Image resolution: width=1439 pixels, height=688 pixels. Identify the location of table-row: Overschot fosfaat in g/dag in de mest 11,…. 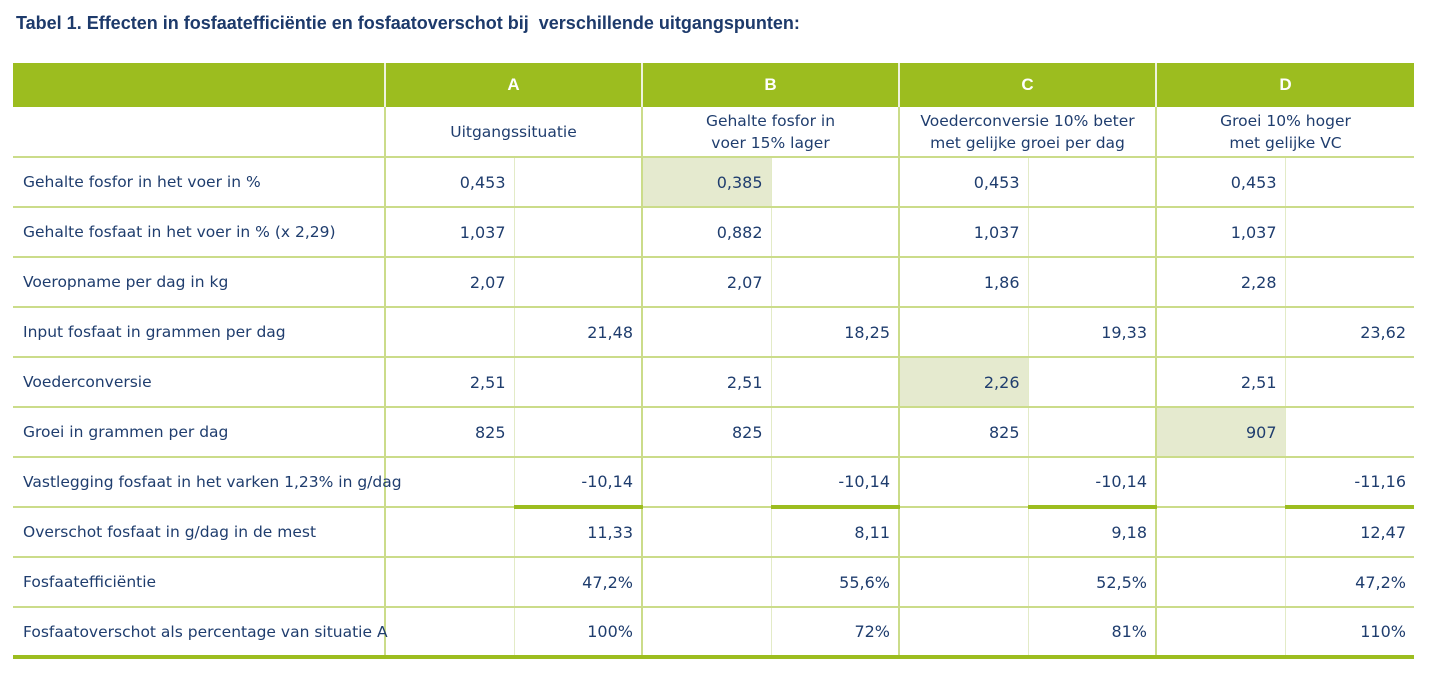
(713, 532).